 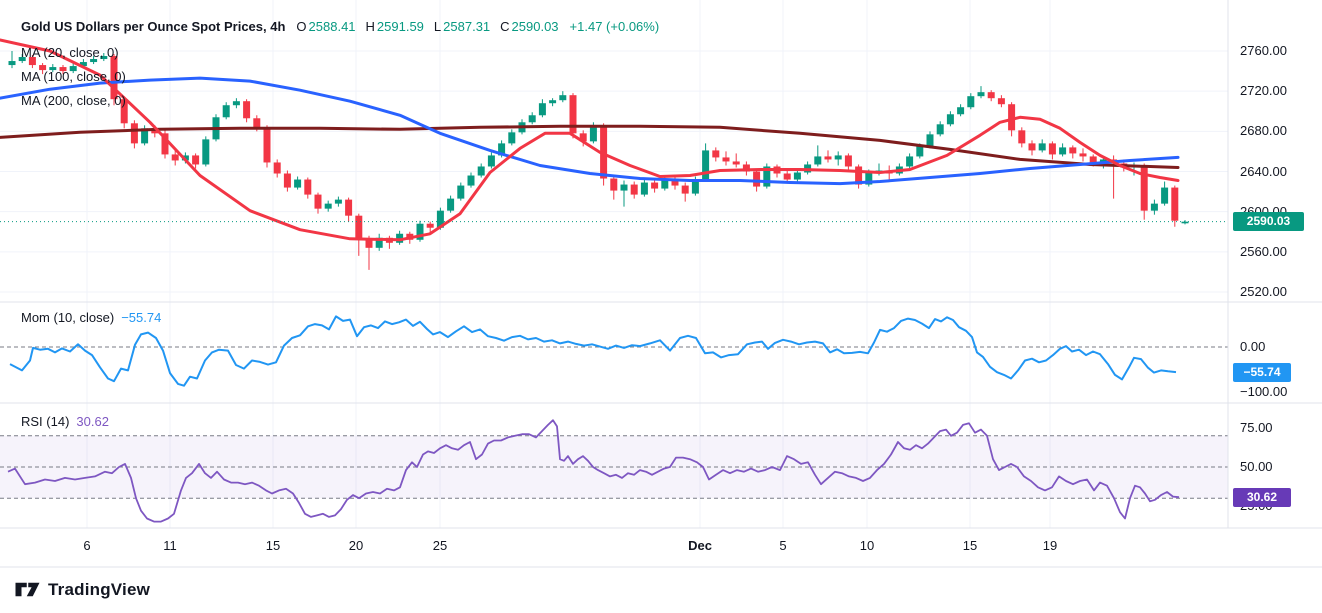 I want to click on tradingview-mark-icon, so click(x=27, y=589).